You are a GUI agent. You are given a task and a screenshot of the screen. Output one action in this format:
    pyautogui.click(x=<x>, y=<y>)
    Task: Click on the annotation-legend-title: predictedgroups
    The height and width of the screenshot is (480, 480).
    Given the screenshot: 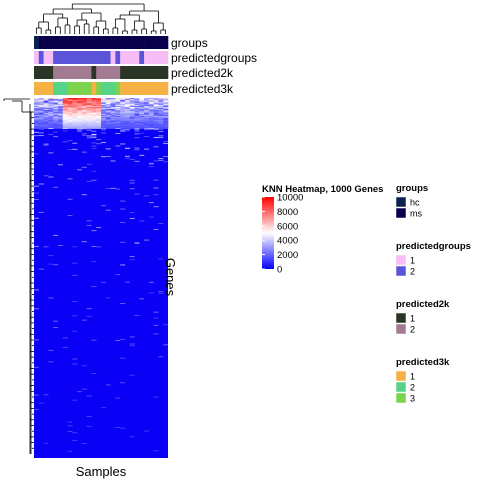 What is the action you would take?
    pyautogui.click(x=433, y=246)
    